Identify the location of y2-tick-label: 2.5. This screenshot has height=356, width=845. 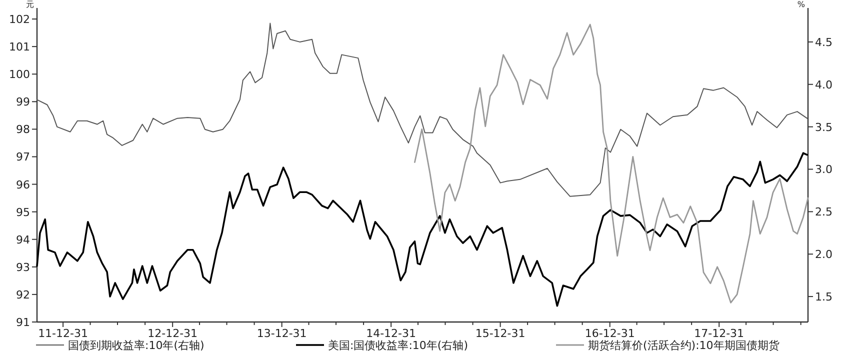
(823, 212).